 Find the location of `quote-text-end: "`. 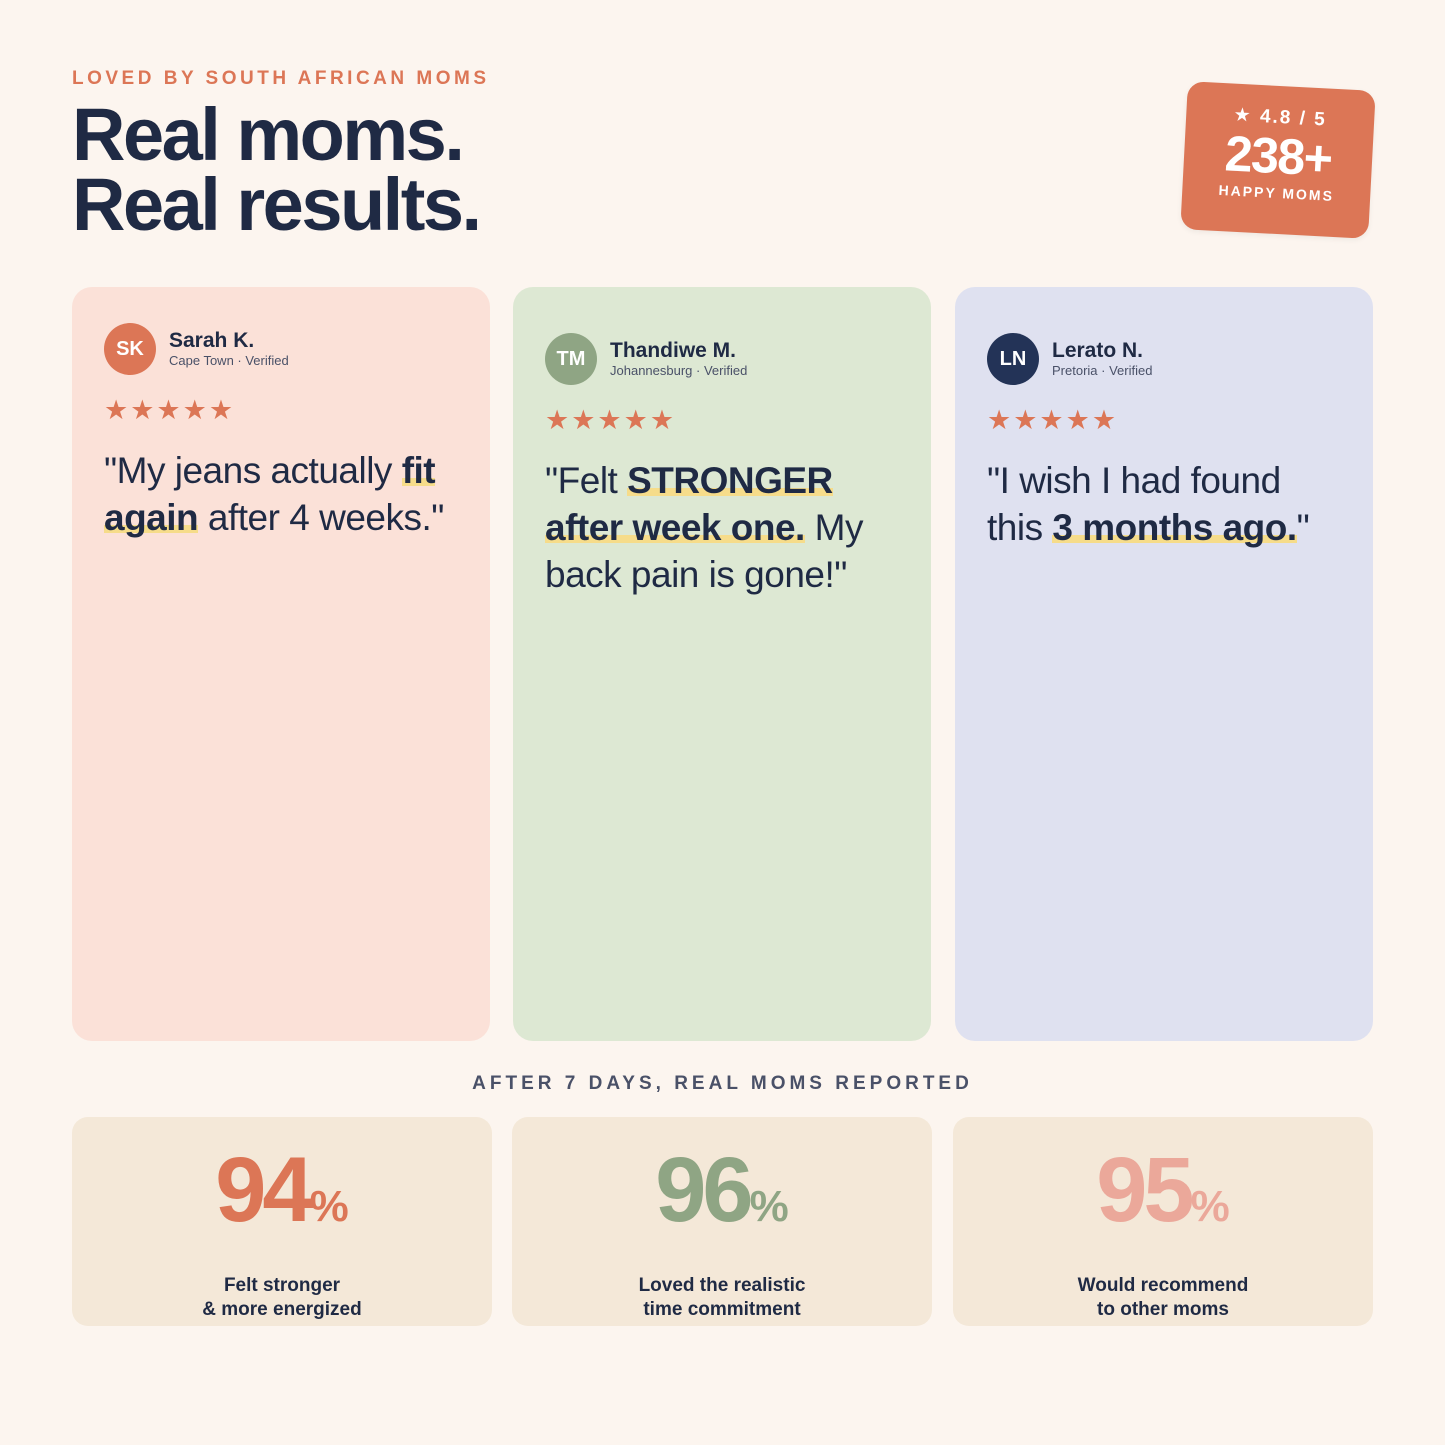

quote-text-end: " is located at coordinates (1303, 527).